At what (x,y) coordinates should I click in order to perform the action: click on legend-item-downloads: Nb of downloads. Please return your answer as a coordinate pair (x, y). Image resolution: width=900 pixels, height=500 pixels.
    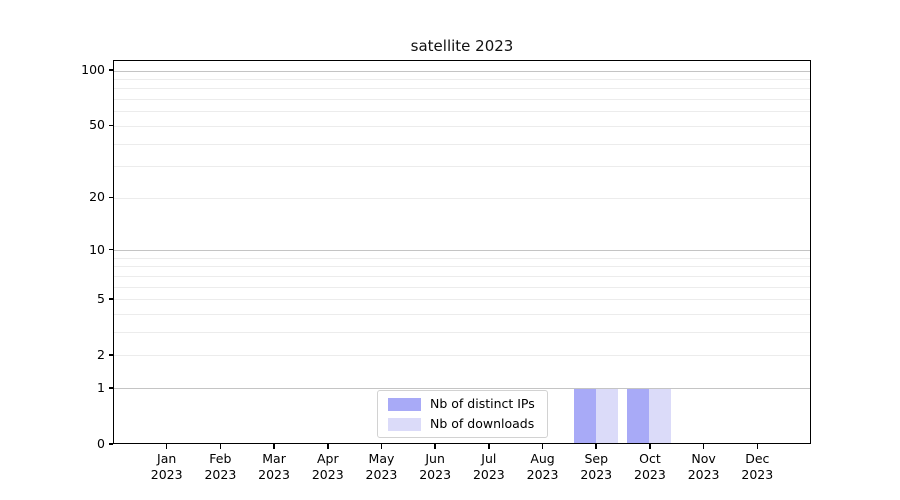
    Looking at the image, I should click on (461, 424).